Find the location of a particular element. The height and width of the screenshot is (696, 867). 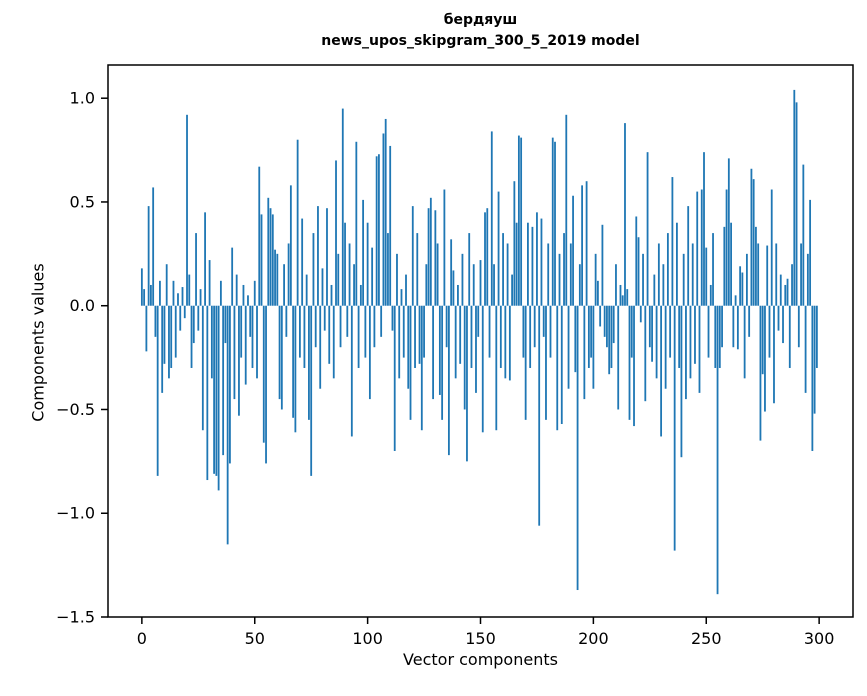

chart-title-line1: бердяуш is located at coordinates (480, 20).